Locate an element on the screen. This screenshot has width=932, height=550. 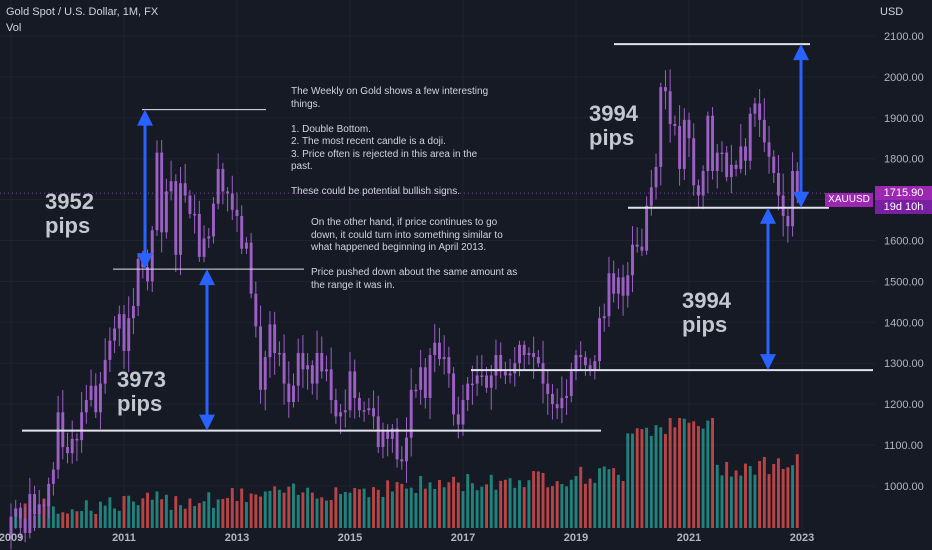
y-tick-label: 1100.00 is located at coordinates (903, 446).